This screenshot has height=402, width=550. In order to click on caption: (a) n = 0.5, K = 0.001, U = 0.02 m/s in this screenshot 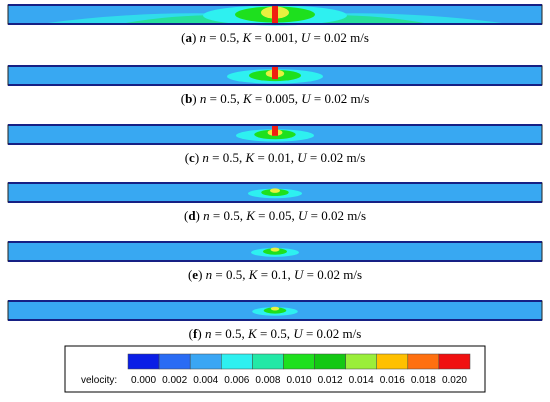, I will do `click(275, 37)`.